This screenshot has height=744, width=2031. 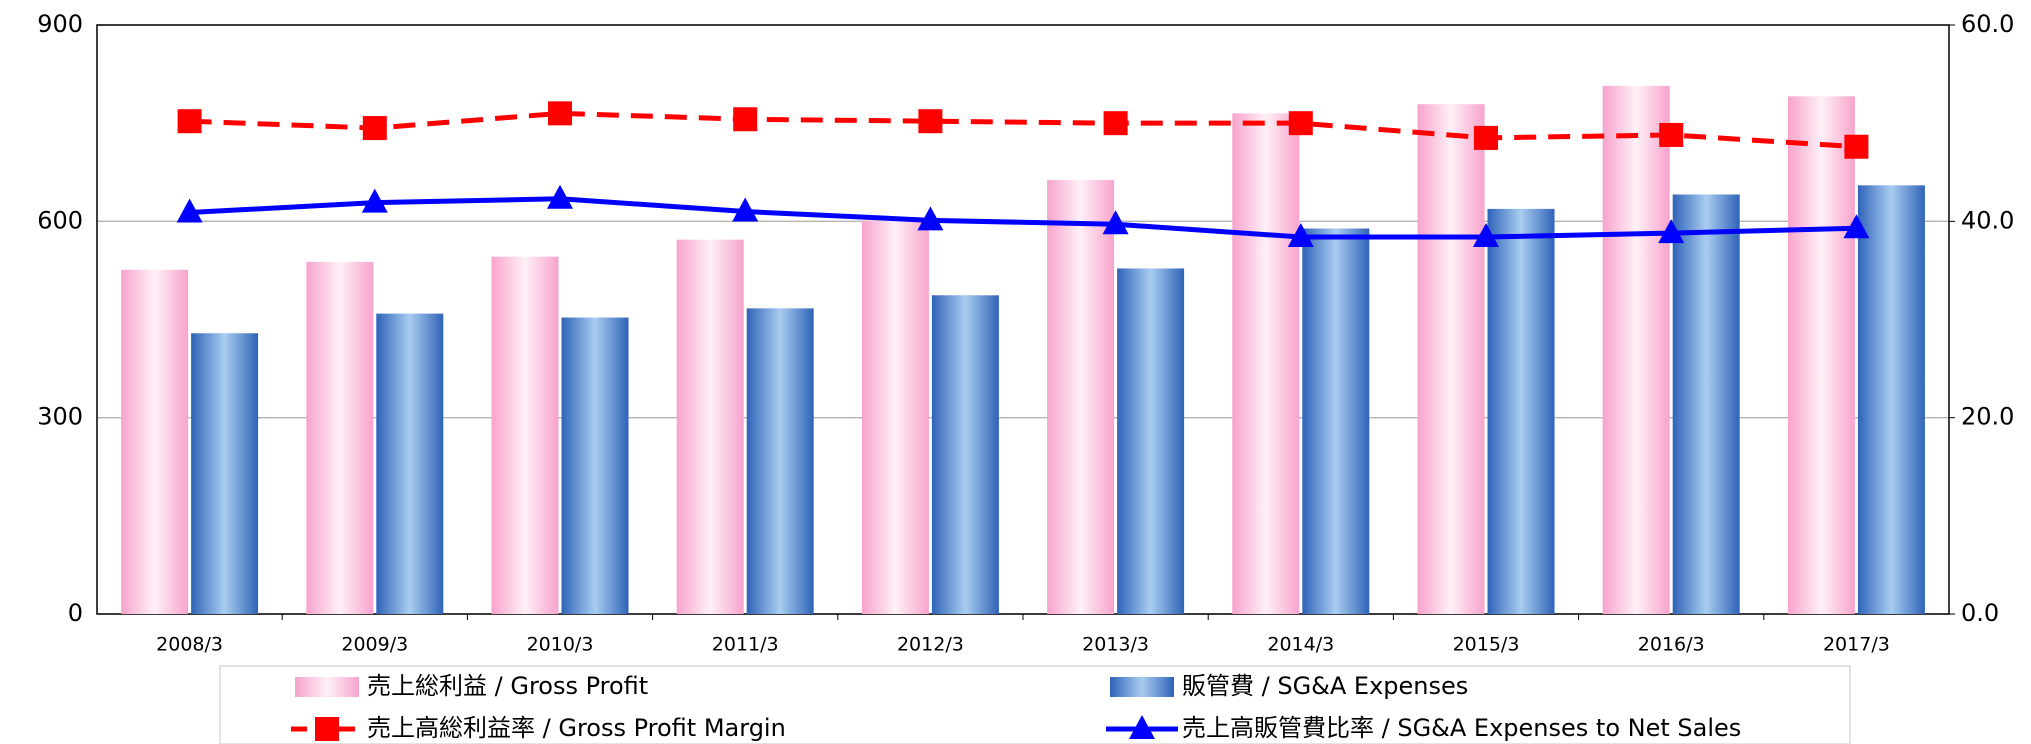 What do you see at coordinates (1671, 645) in the screenshot?
I see `x-tick-label: 2016/3` at bounding box center [1671, 645].